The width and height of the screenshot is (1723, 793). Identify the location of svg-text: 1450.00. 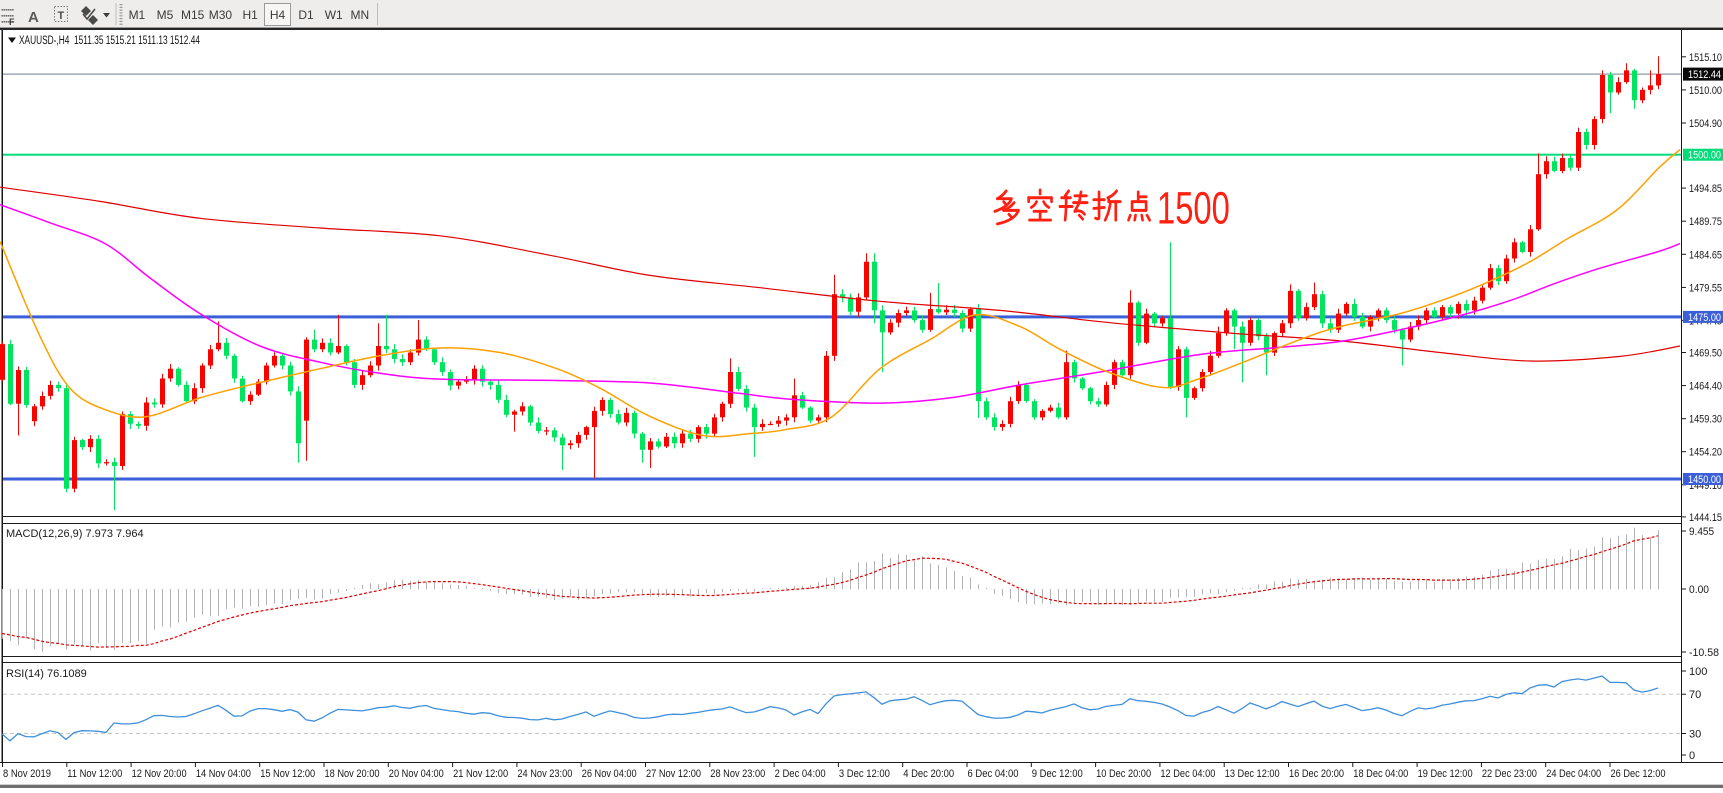
(1704, 480).